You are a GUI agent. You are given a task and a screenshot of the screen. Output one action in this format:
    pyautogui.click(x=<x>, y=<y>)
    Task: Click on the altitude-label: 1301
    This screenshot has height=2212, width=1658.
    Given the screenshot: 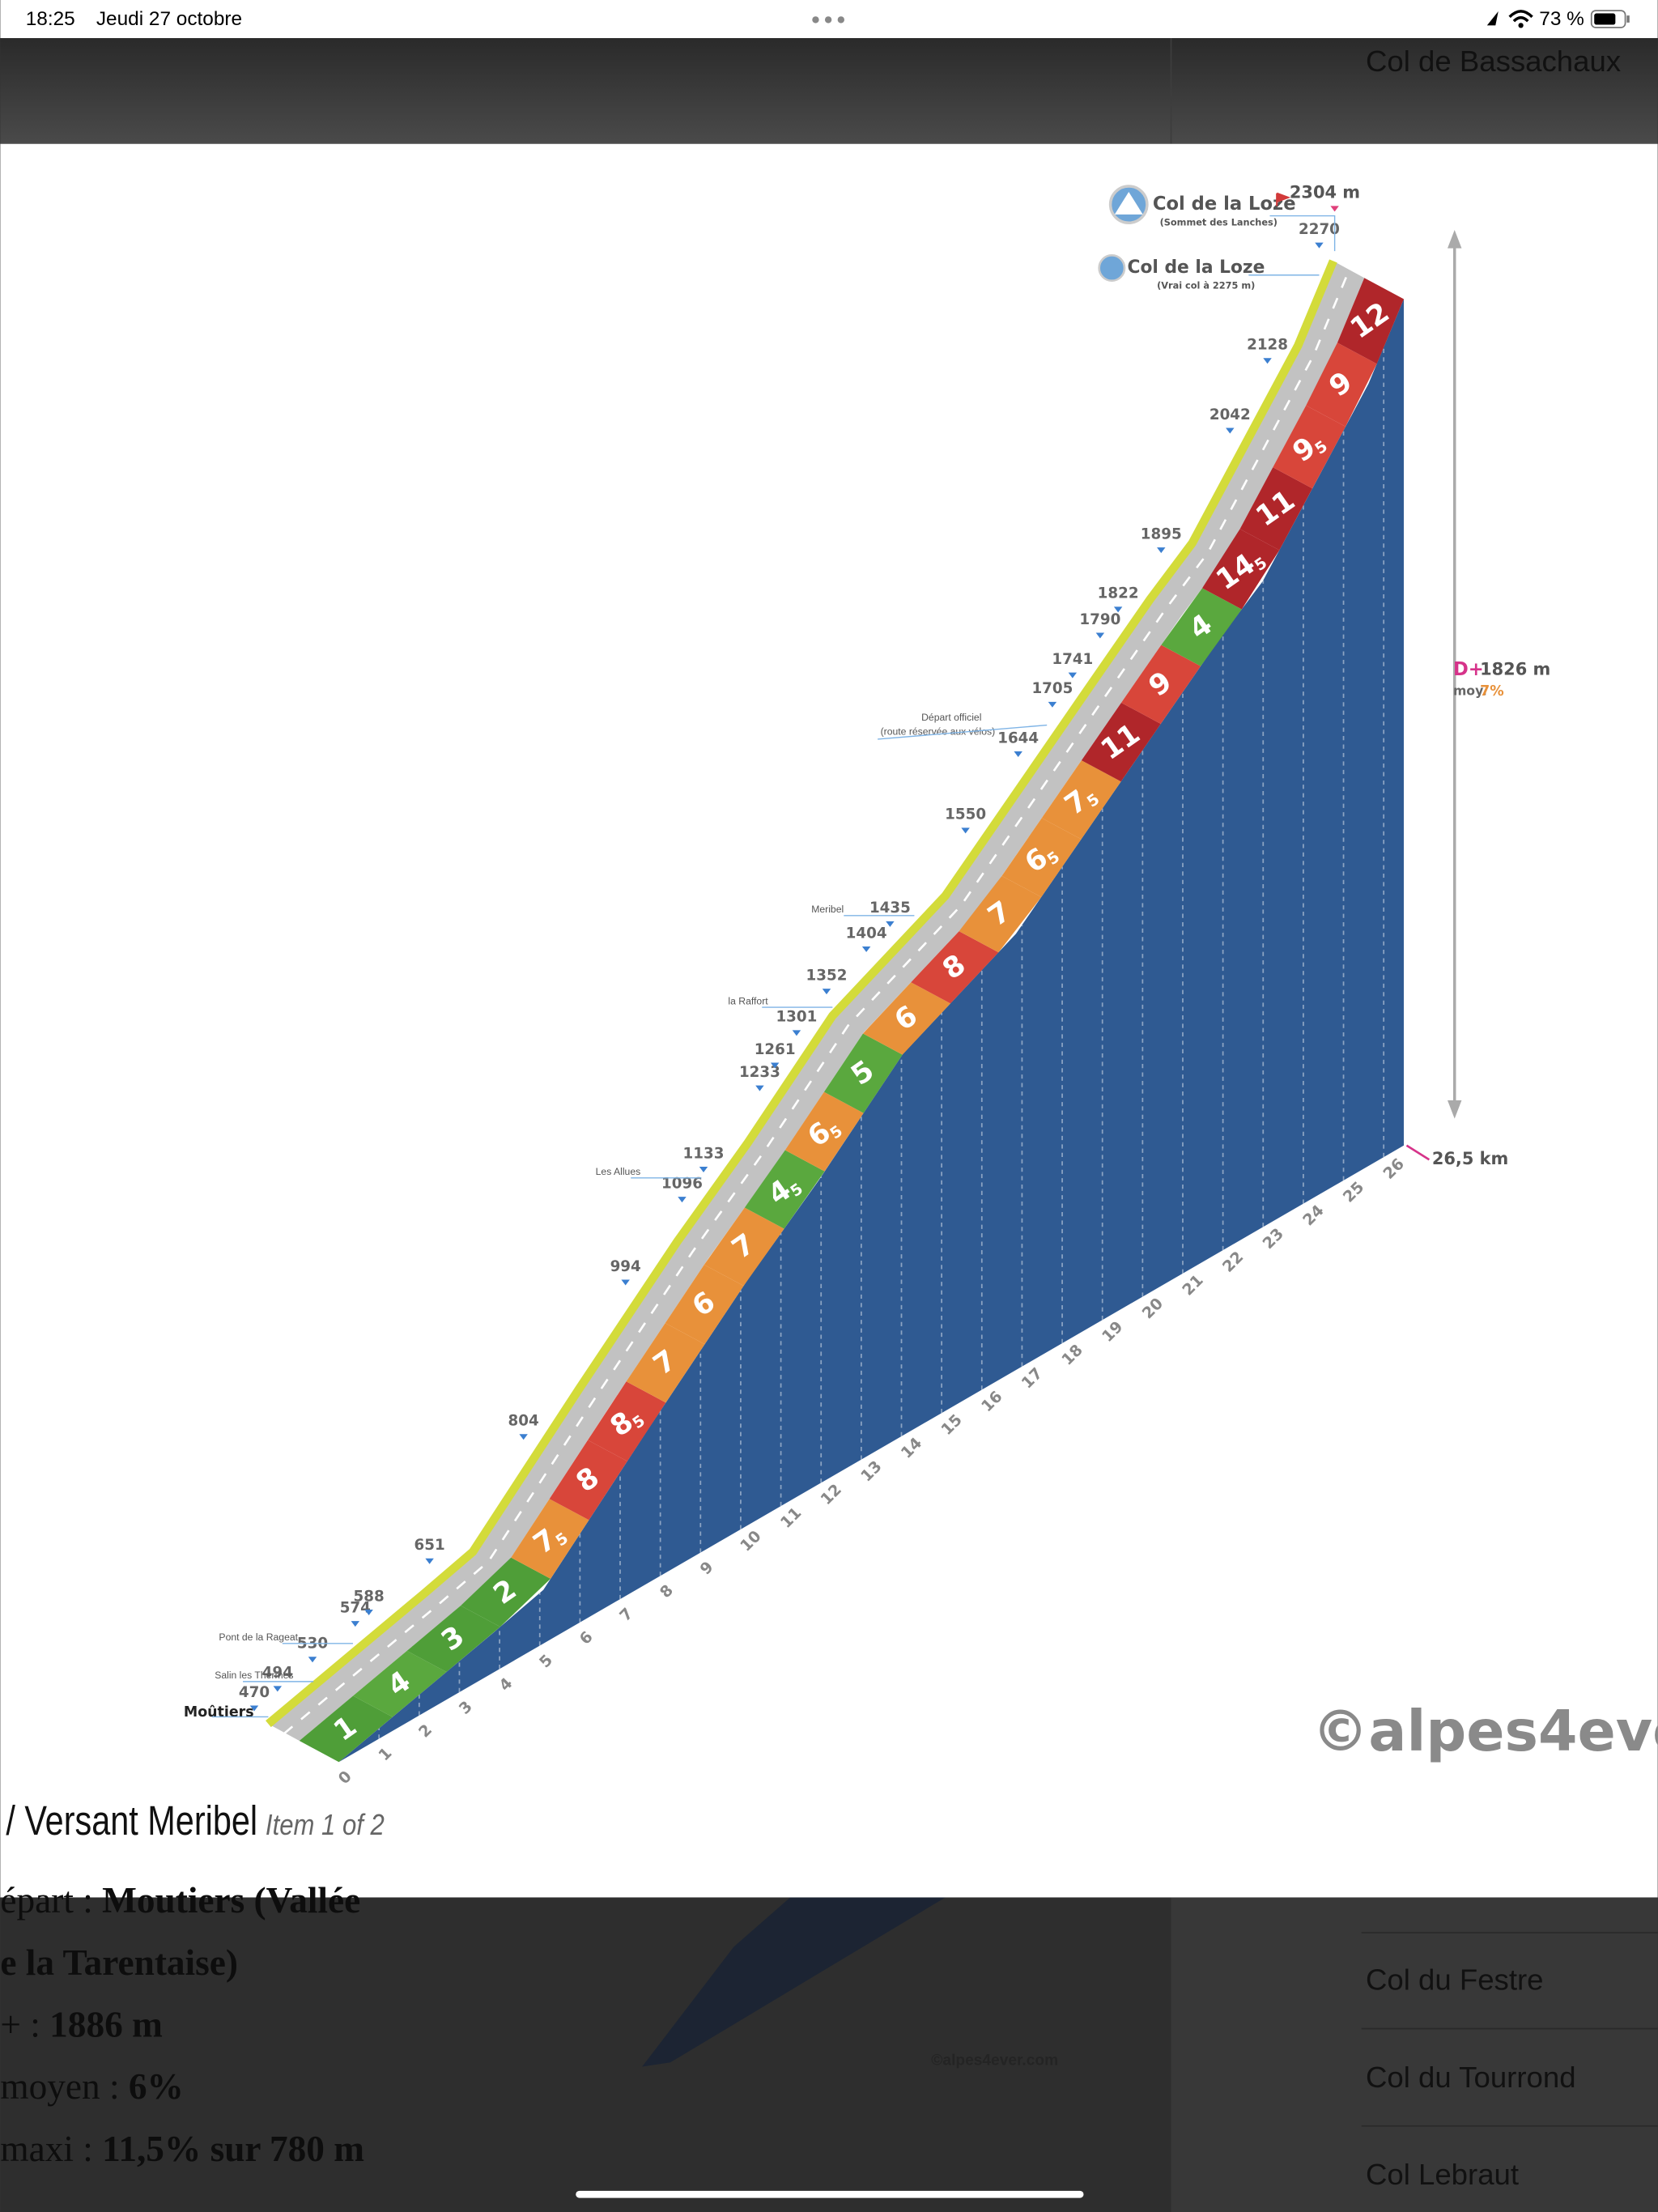 What is the action you would take?
    pyautogui.click(x=796, y=1018)
    